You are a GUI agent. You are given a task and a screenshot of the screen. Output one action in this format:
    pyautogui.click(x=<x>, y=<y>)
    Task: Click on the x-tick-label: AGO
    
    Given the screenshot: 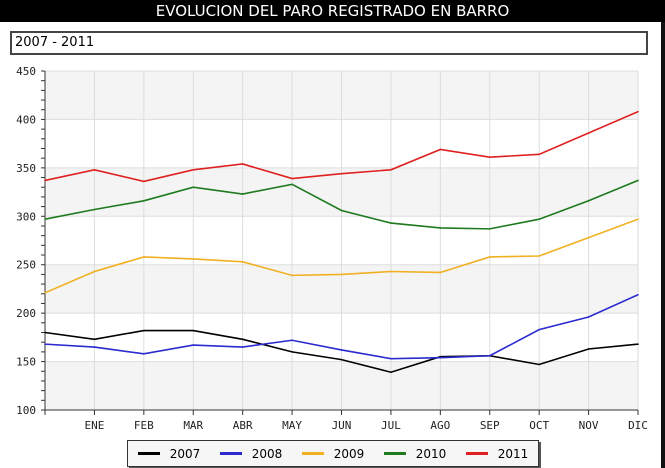 What is the action you would take?
    pyautogui.click(x=440, y=425)
    